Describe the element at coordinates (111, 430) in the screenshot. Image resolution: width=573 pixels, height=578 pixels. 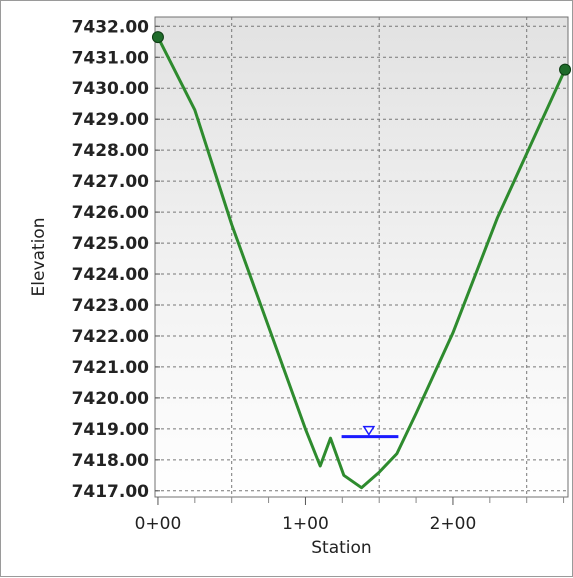
I see `y-tick-label: 7419.00` at that location.